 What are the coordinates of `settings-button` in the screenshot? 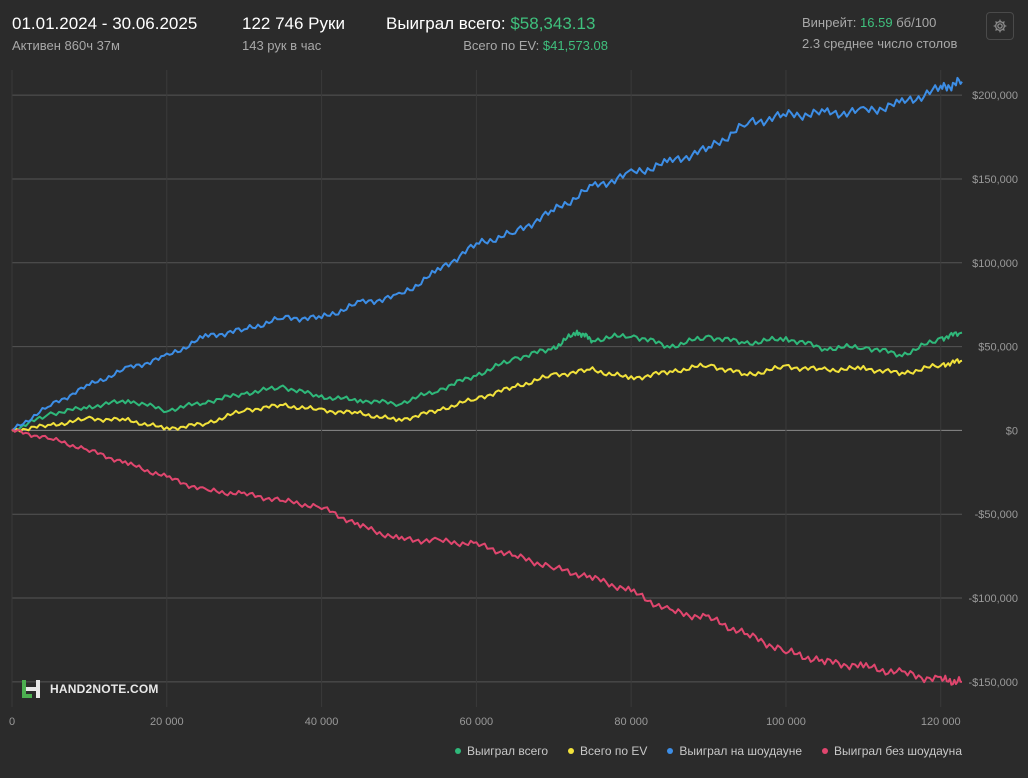 It's located at (1000, 26).